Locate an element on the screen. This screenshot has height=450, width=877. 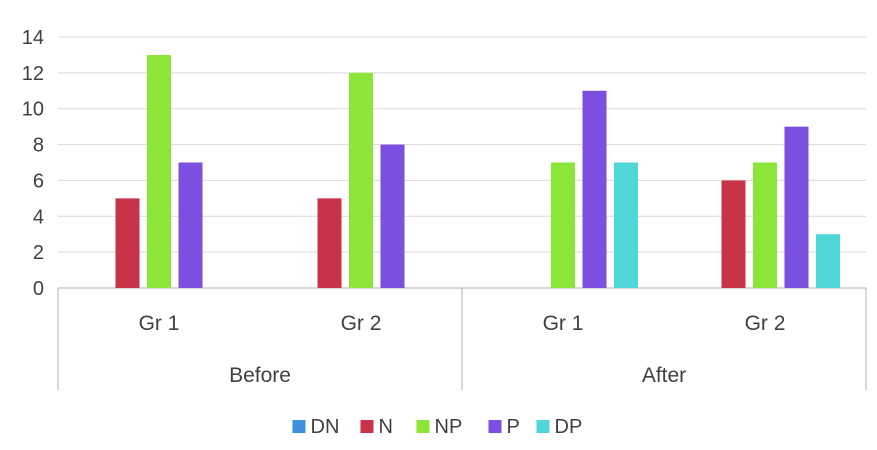
legend-swatch-dp is located at coordinates (543, 426).